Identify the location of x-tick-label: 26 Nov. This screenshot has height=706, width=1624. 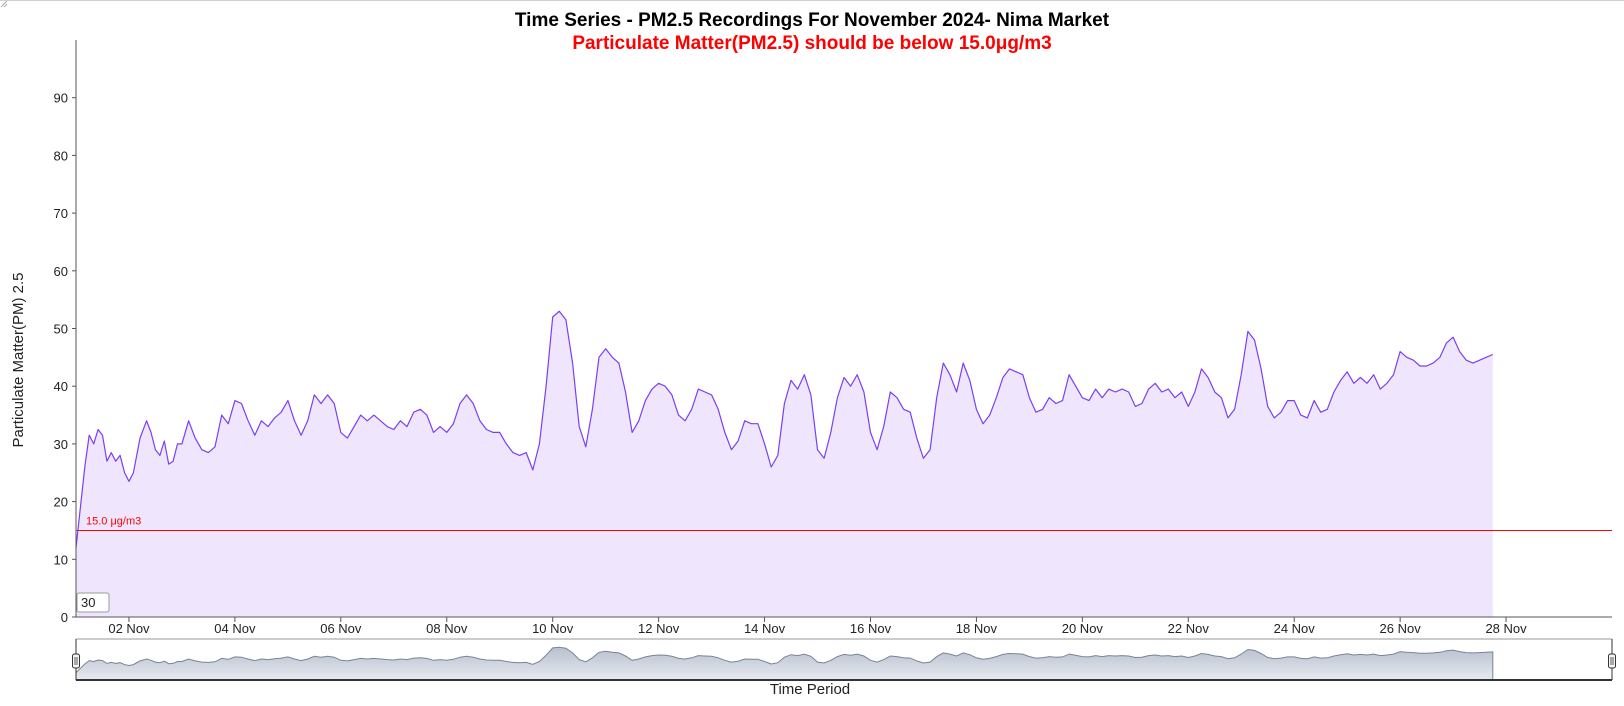
(1401, 628).